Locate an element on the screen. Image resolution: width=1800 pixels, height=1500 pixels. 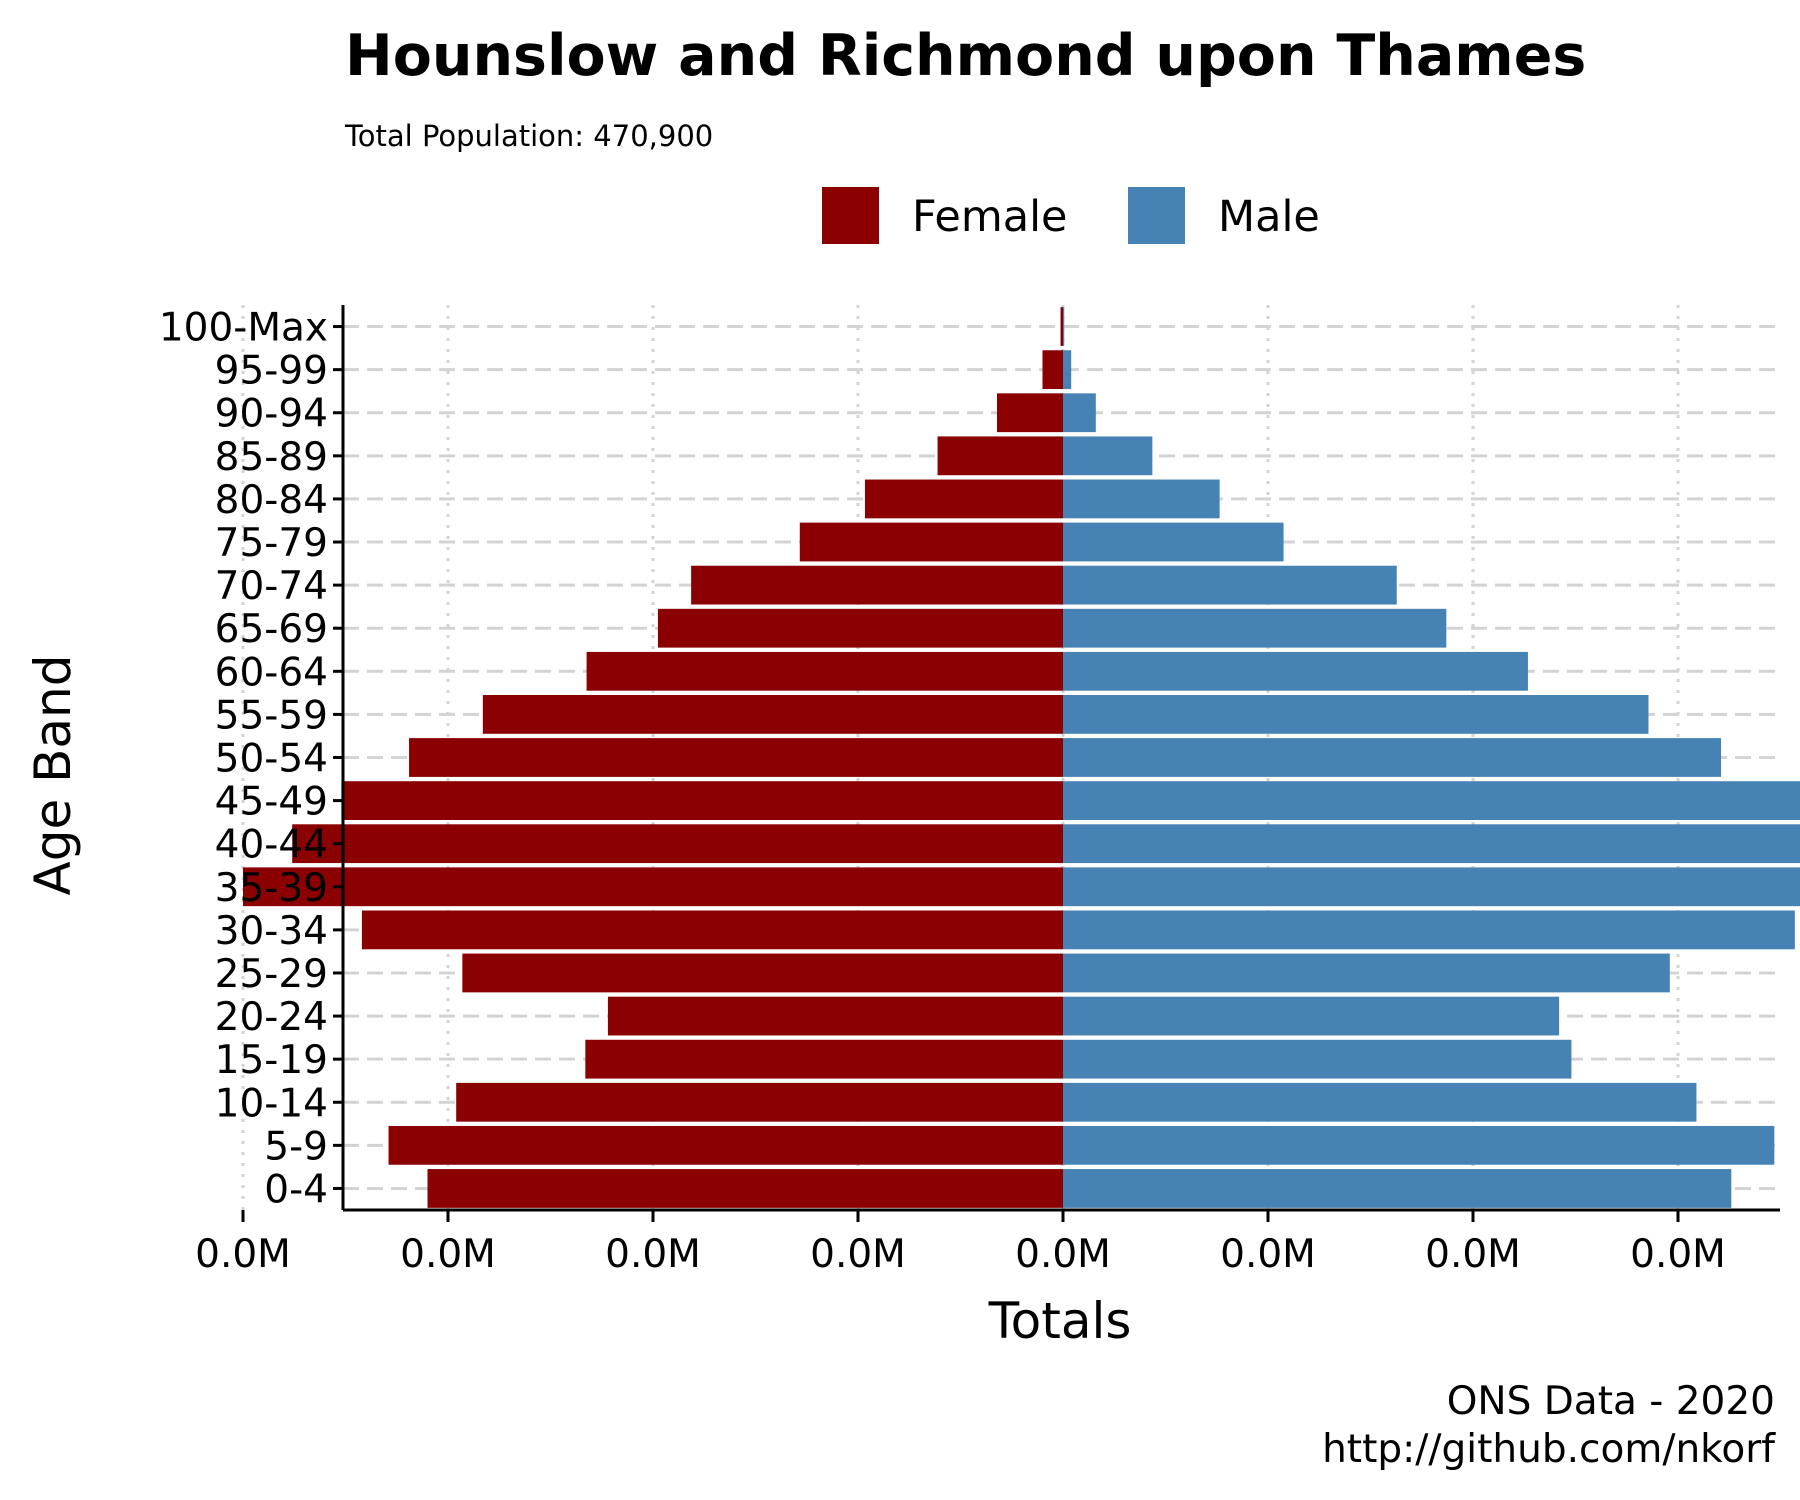
bar-female-100-Max is located at coordinates (1061, 326).